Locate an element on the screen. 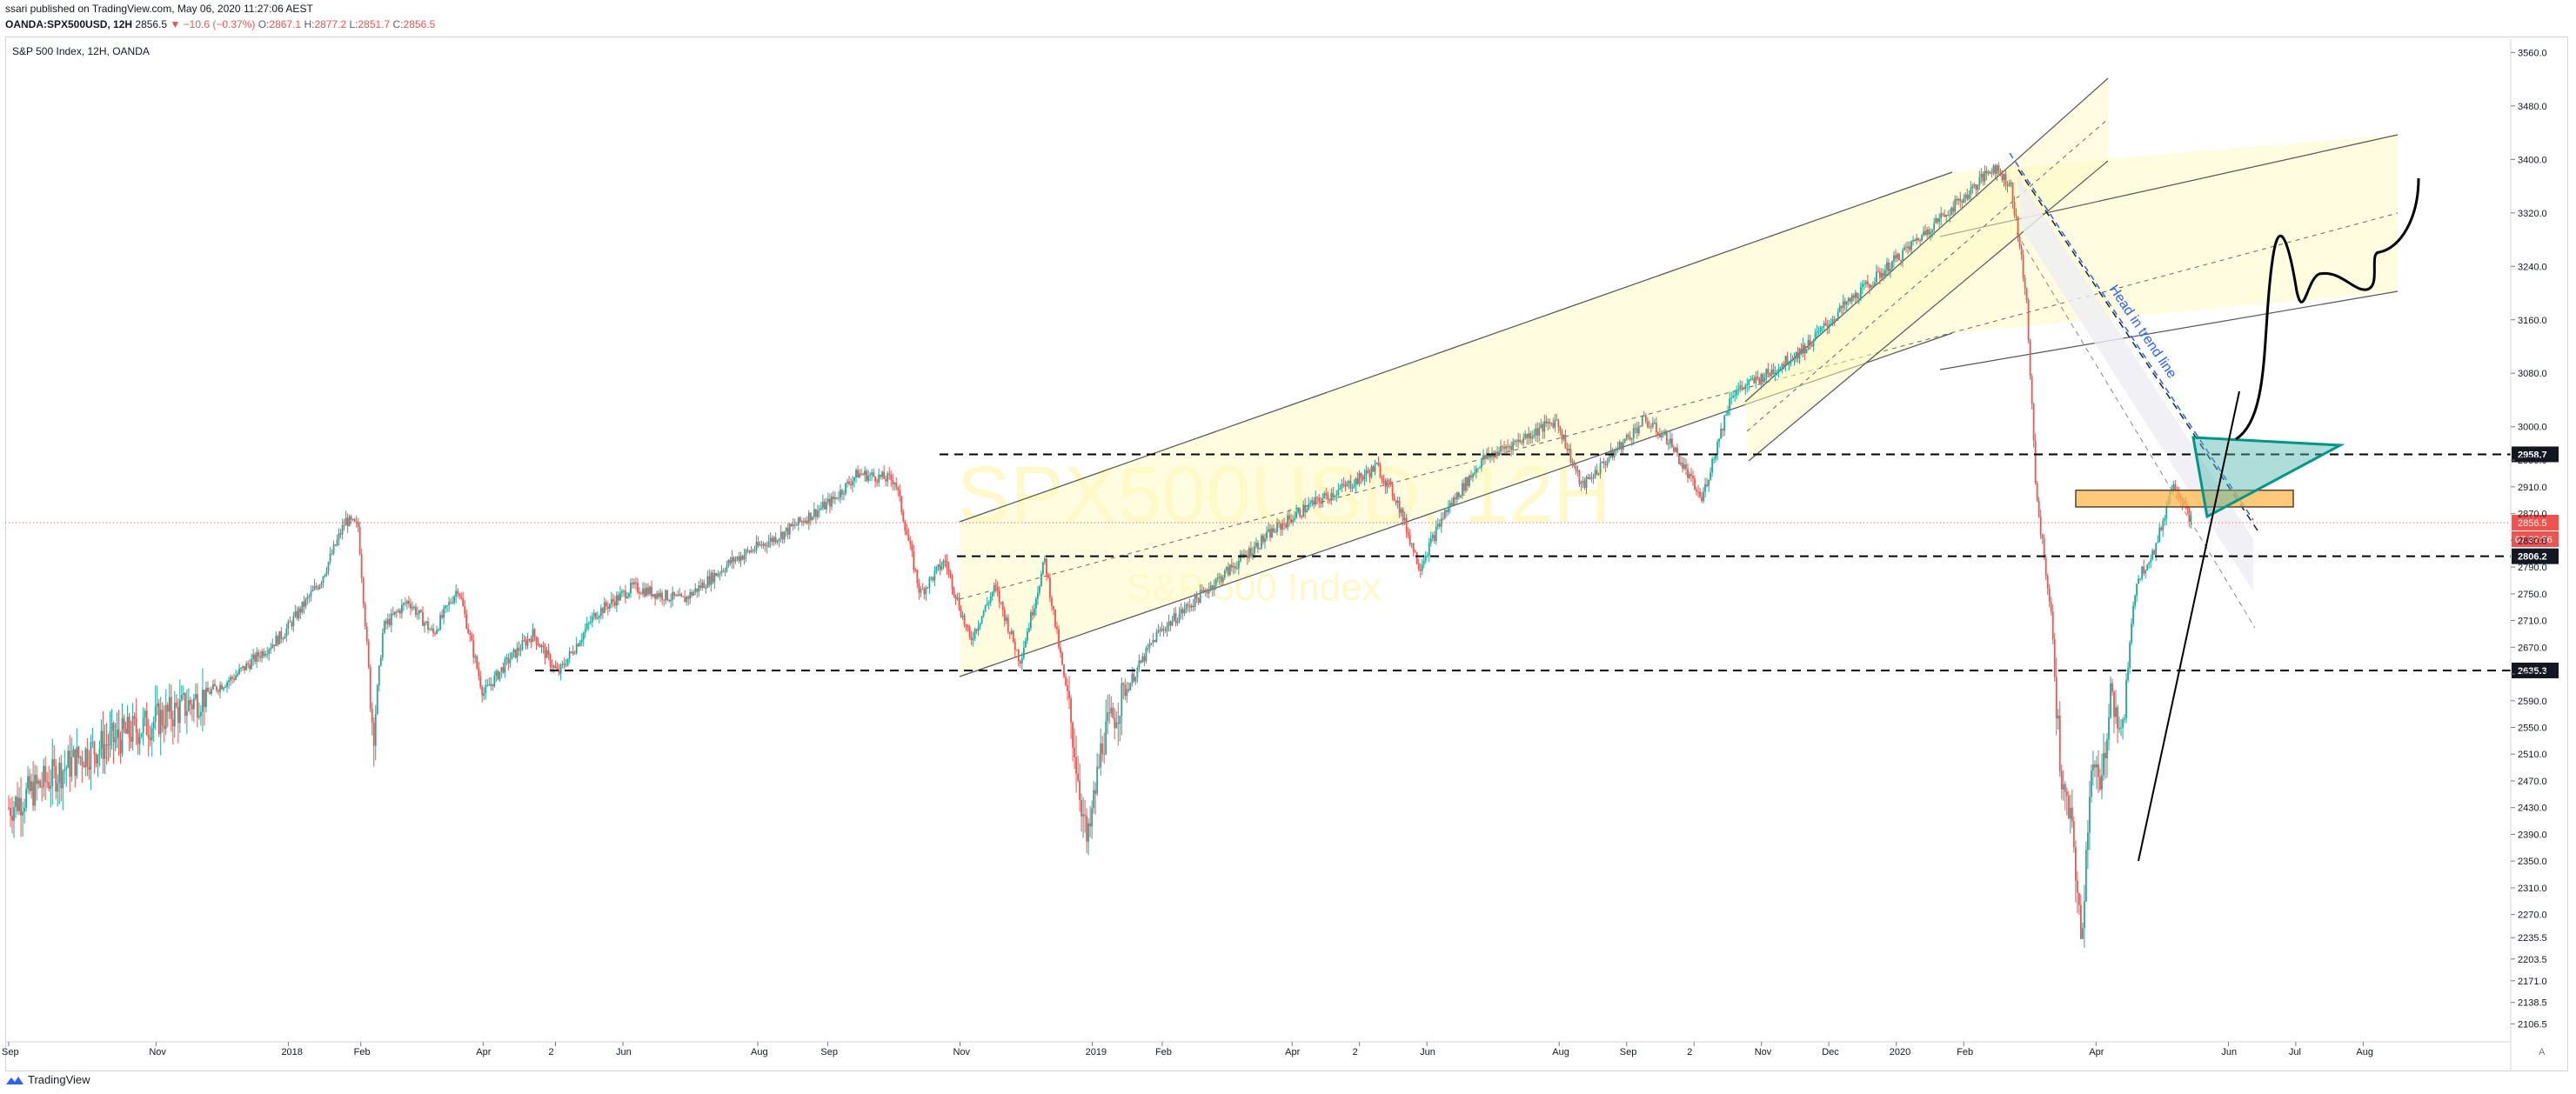 The image size is (2576, 1094). tradingview-footer: TradingView is located at coordinates (47, 1079).